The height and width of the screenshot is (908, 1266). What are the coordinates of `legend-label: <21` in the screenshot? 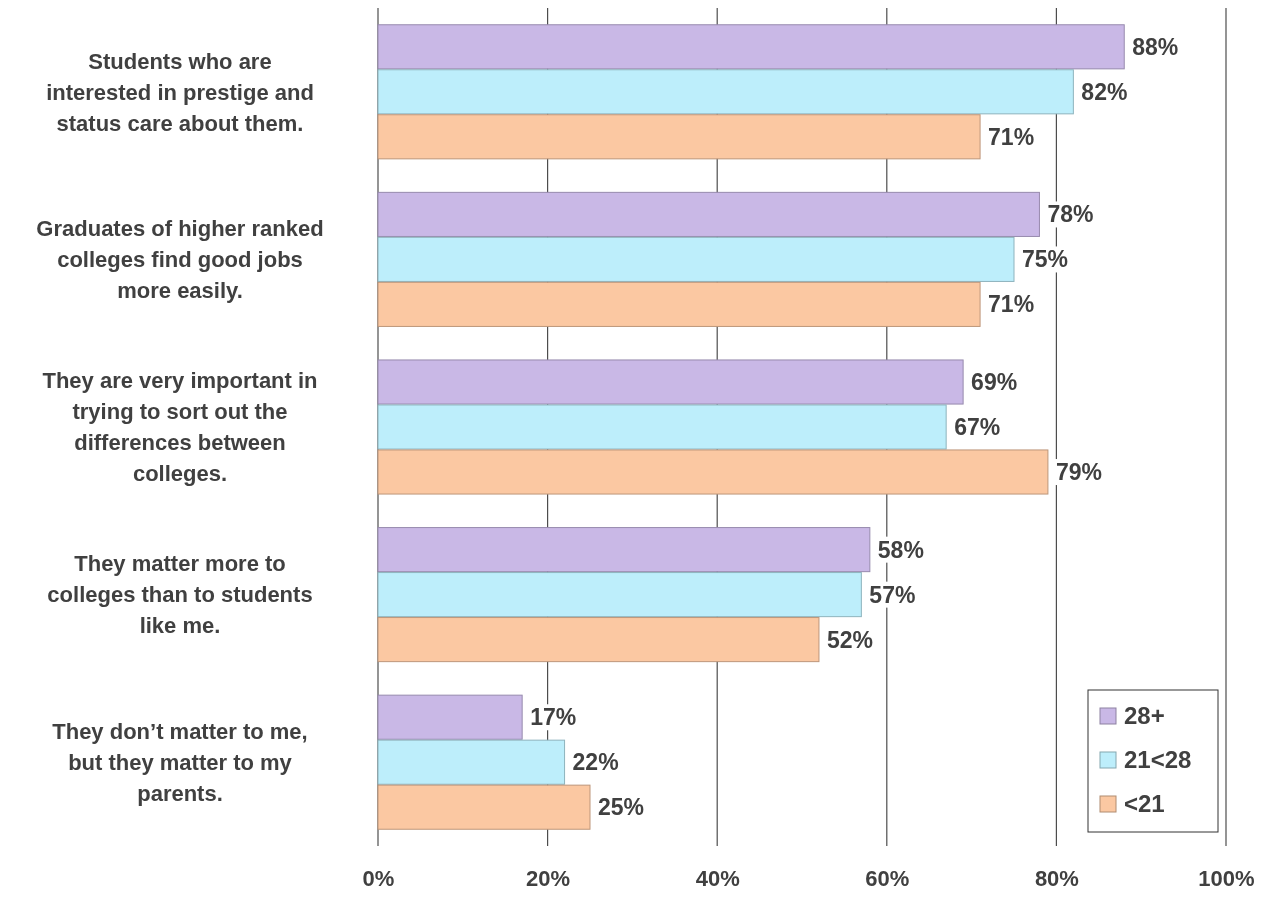 It's located at (1144, 804).